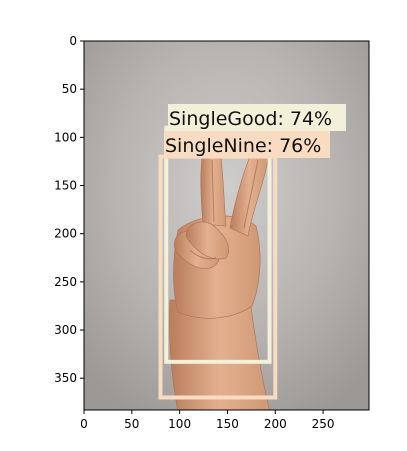 The height and width of the screenshot is (451, 407). I want to click on detection-label-1: SingleGood: 74%, so click(257, 117).